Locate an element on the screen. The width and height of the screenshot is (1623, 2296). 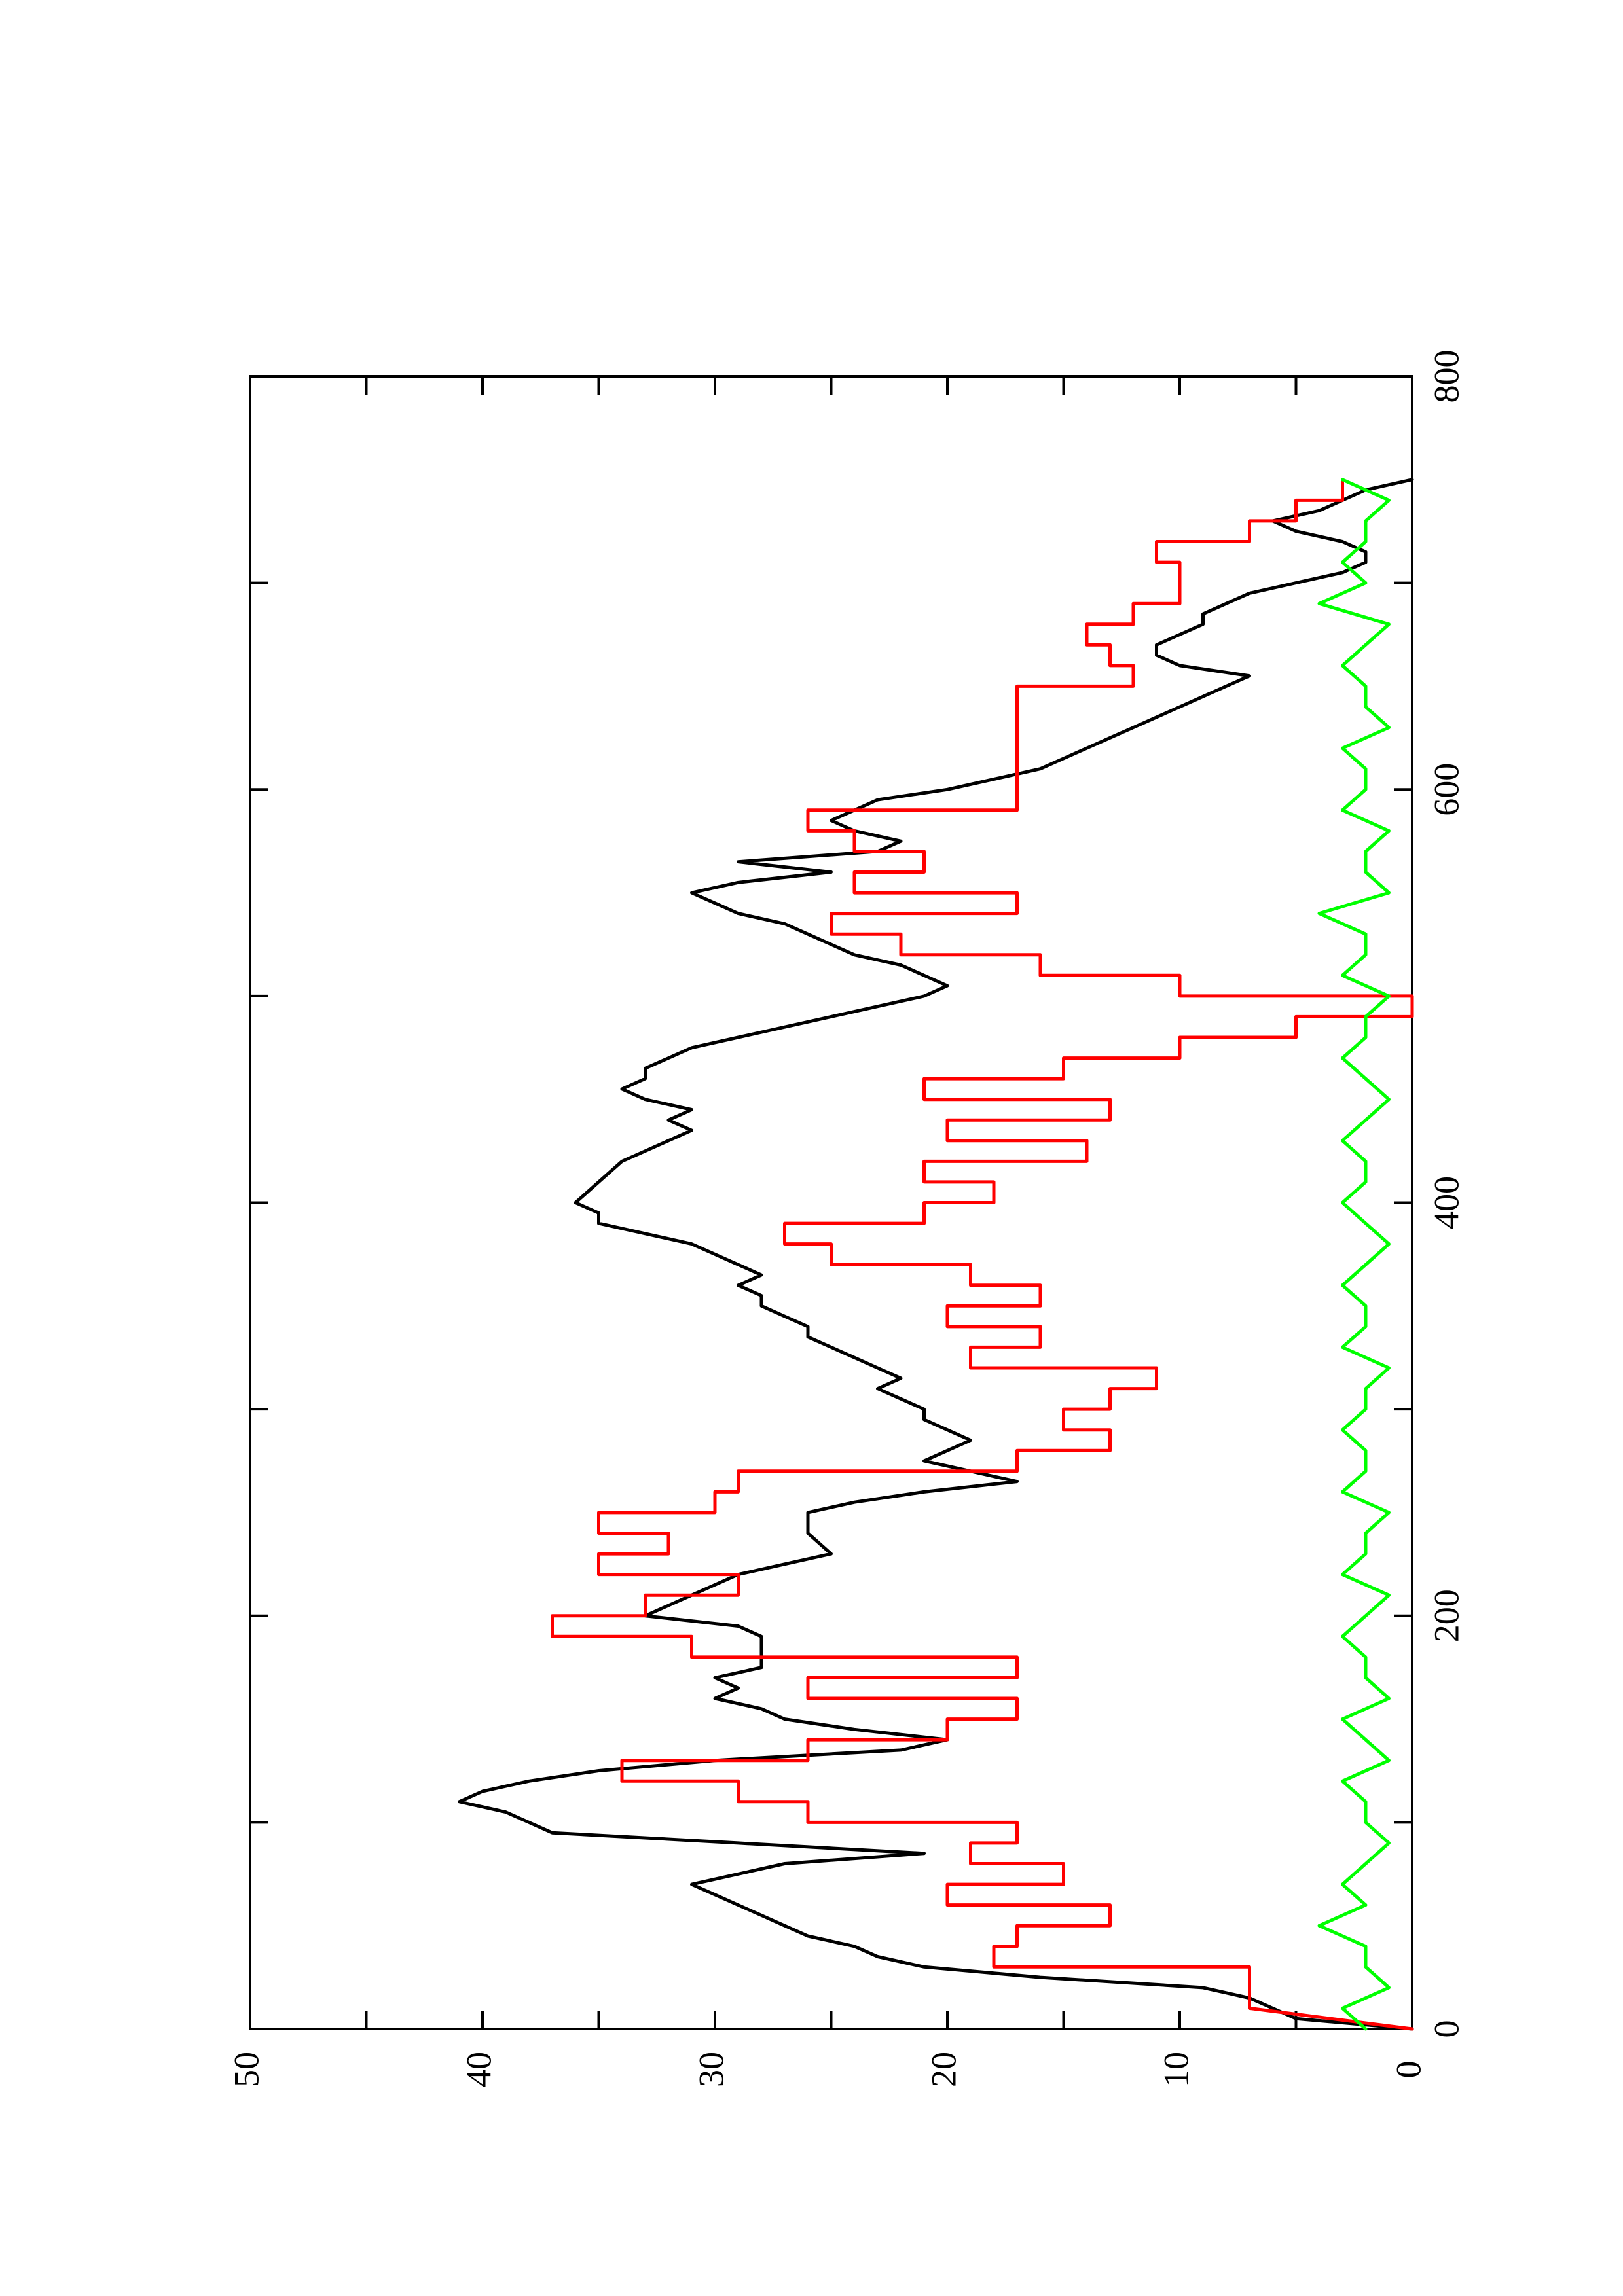
x-tick-label: 600 is located at coordinates (1446, 789).